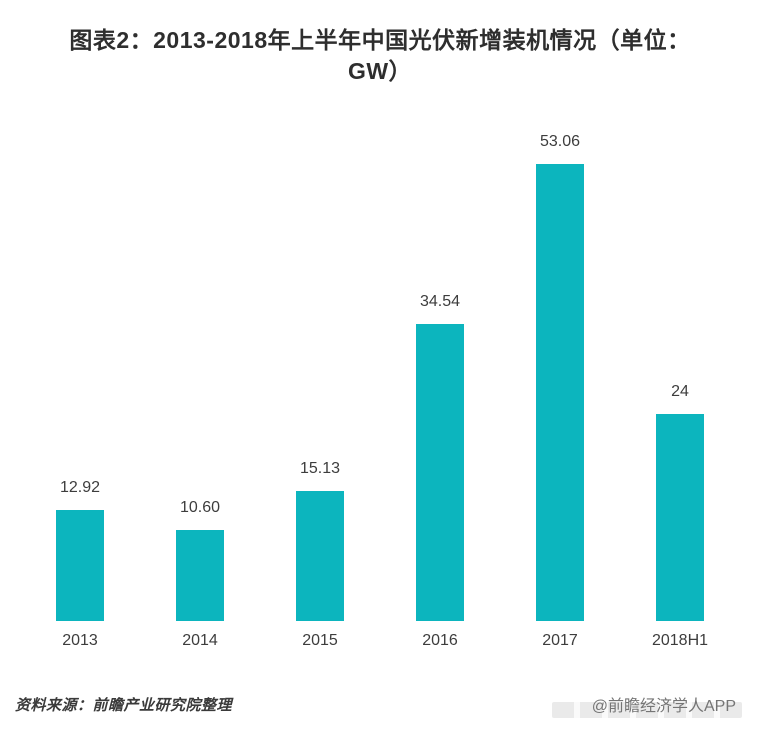 The height and width of the screenshot is (741, 760). Describe the element at coordinates (80, 640) in the screenshot. I see `x-axis-tick-label: 2013` at that location.